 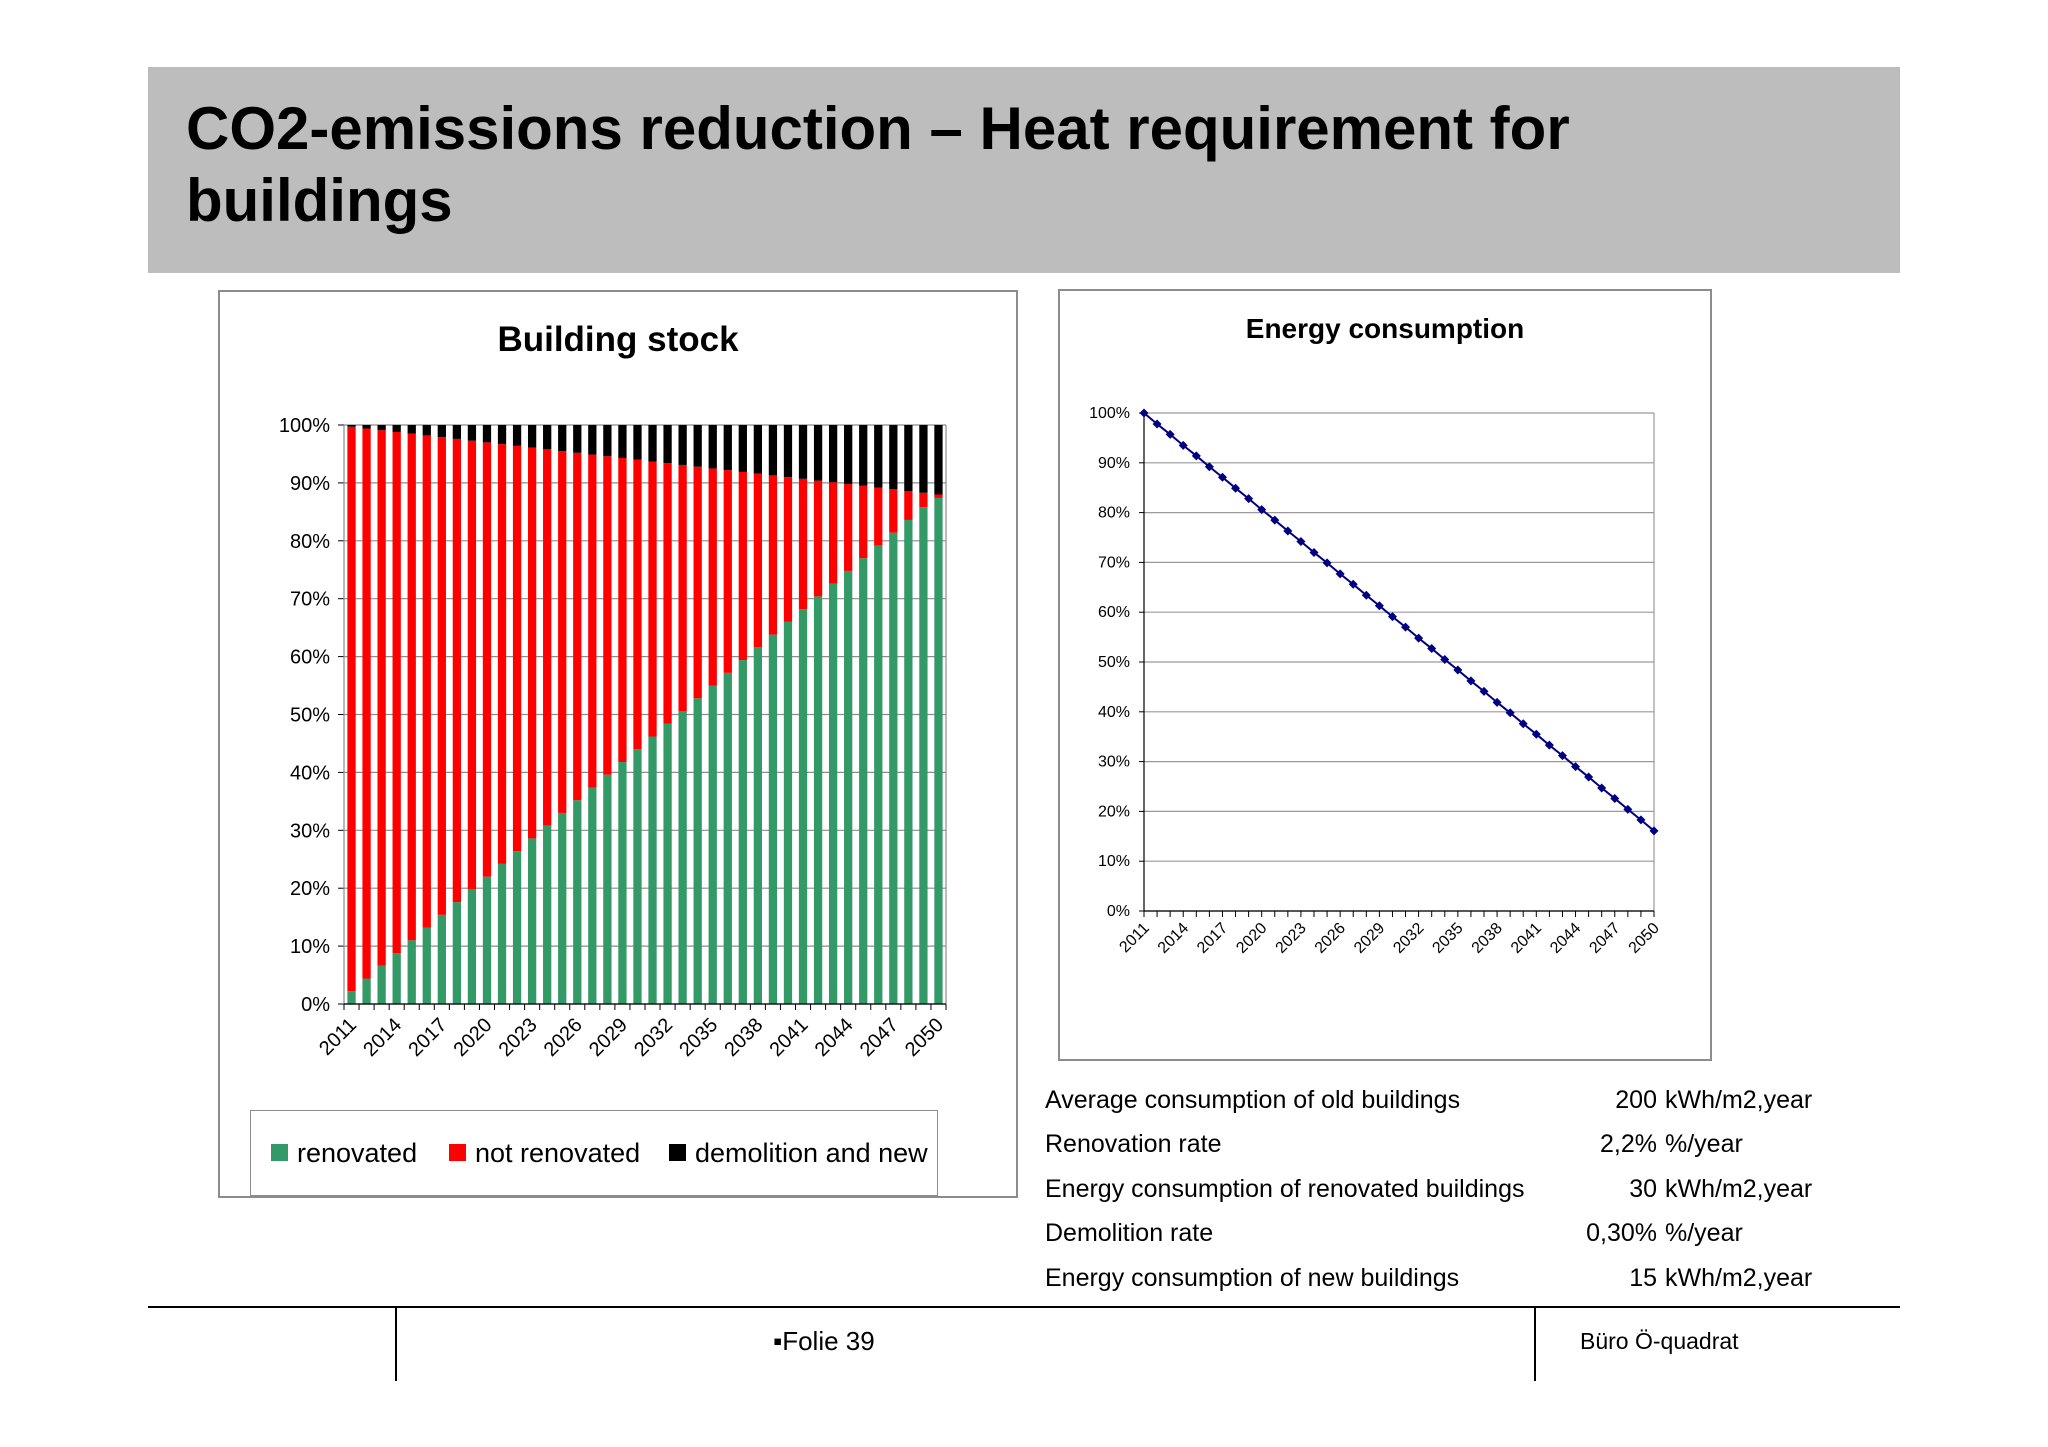 I want to click on legend-label-not-renovated: not renovated, so click(x=558, y=1153).